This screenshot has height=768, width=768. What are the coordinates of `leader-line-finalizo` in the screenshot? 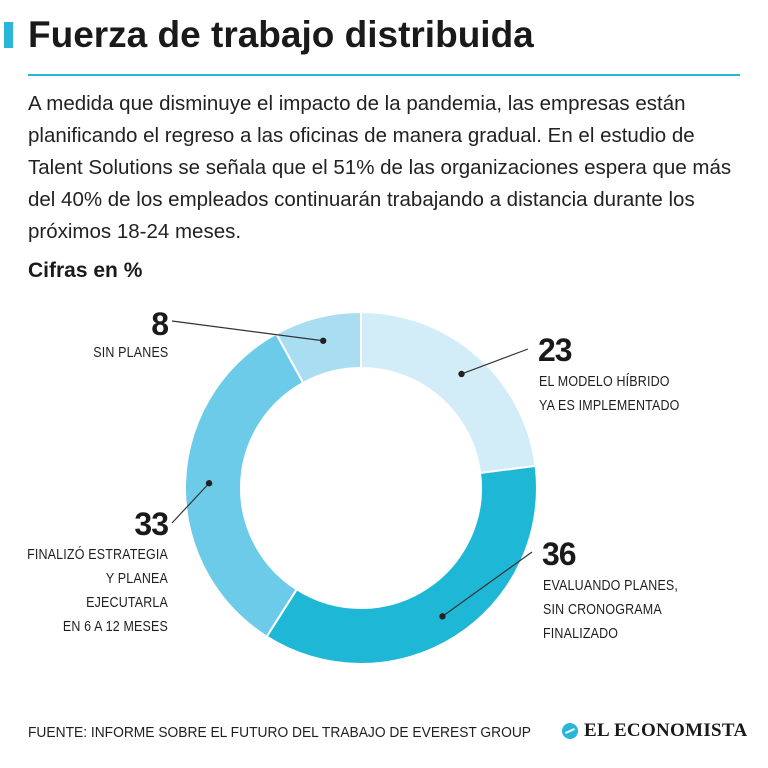 It's located at (190, 503).